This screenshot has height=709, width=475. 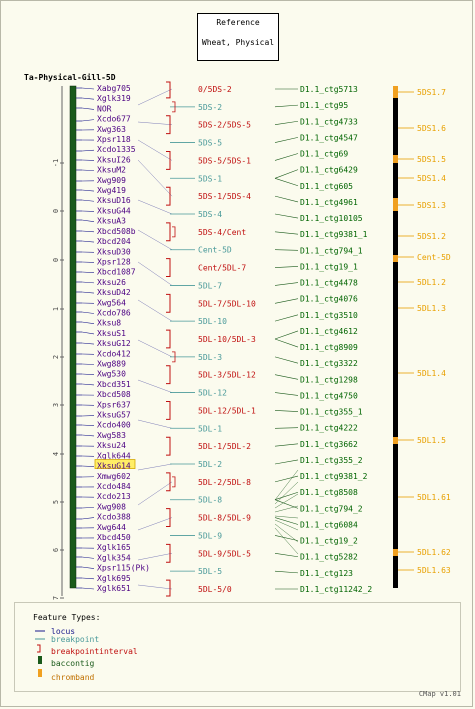 What do you see at coordinates (329, 170) in the screenshot?
I see `contig-label: D1.1_ctg6429` at bounding box center [329, 170].